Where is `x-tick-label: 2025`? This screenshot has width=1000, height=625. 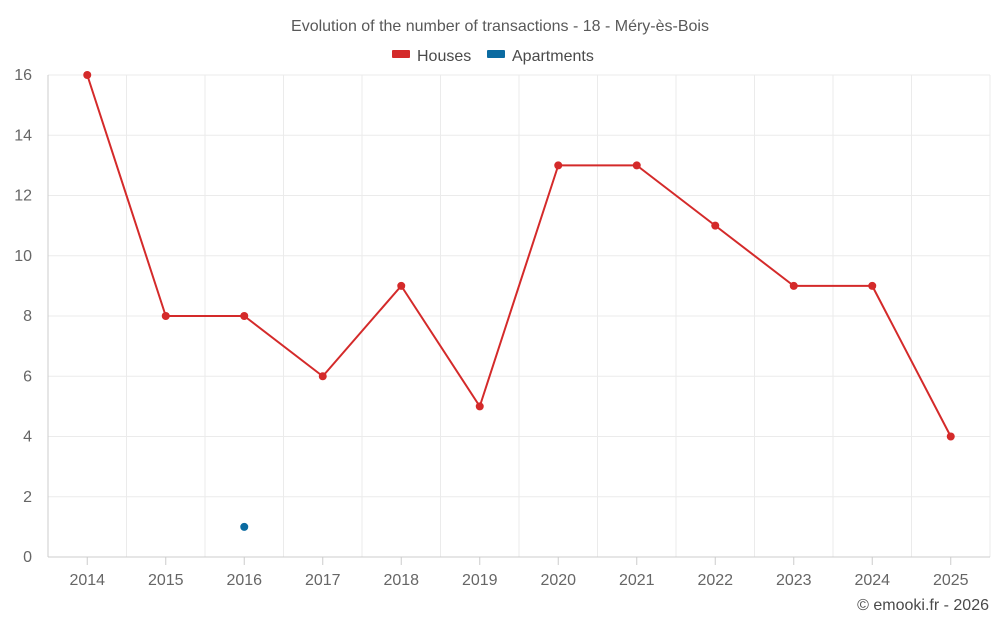 x-tick-label: 2025 is located at coordinates (951, 580).